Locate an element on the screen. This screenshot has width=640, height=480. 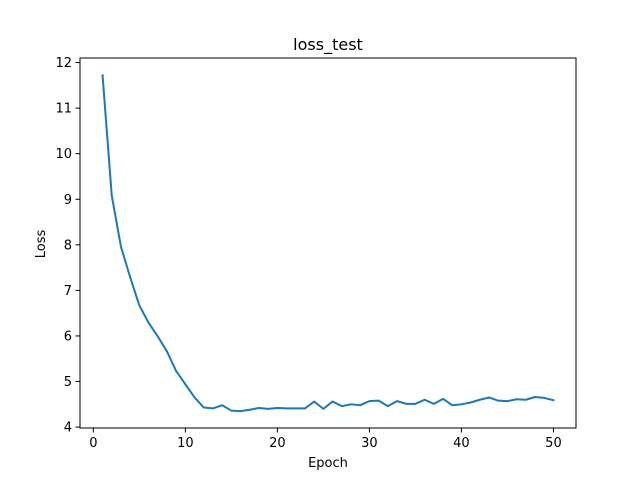
y-tick-label: 6 is located at coordinates (68, 336).